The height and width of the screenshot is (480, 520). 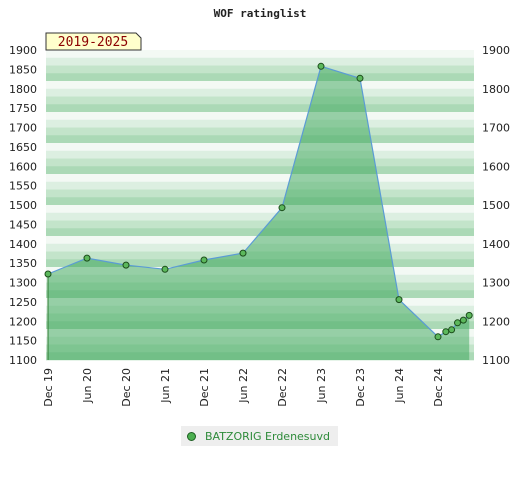 What do you see at coordinates (399, 386) in the screenshot?
I see `x-tick-label: Jun 24` at bounding box center [399, 386].